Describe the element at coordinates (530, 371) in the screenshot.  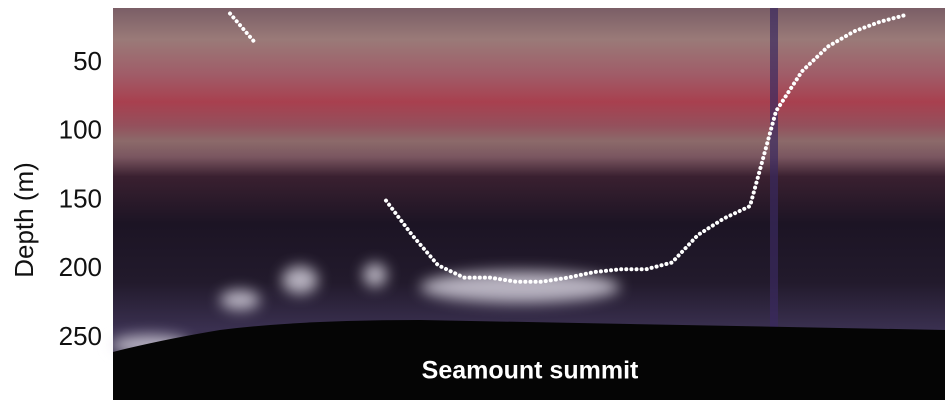
I see `annotation: Seamount summit` at that location.